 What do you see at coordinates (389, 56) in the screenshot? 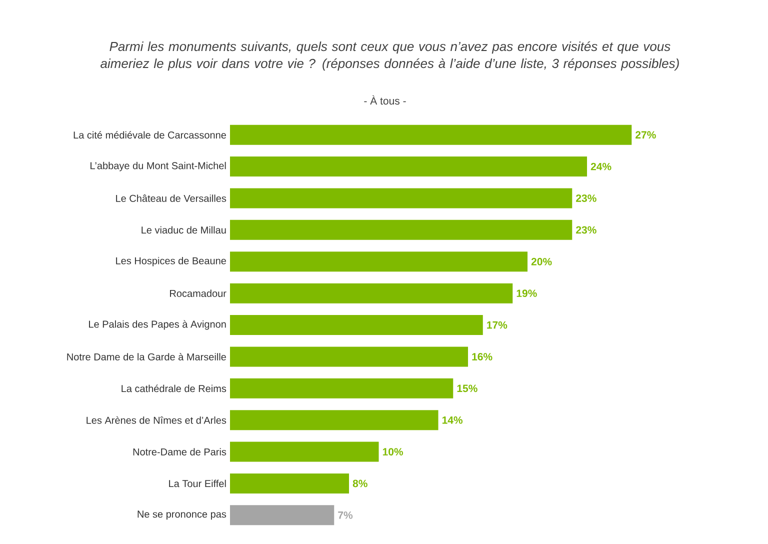
I see `chart-title: Parmi les monuments suivants, quels sont ceux que vous n’avez pas encore visités et que vous aimeriez le plus voir dans votre vie ? (réponses données à l’aide d’une liste, 3 réponses possibles)` at bounding box center [389, 56].